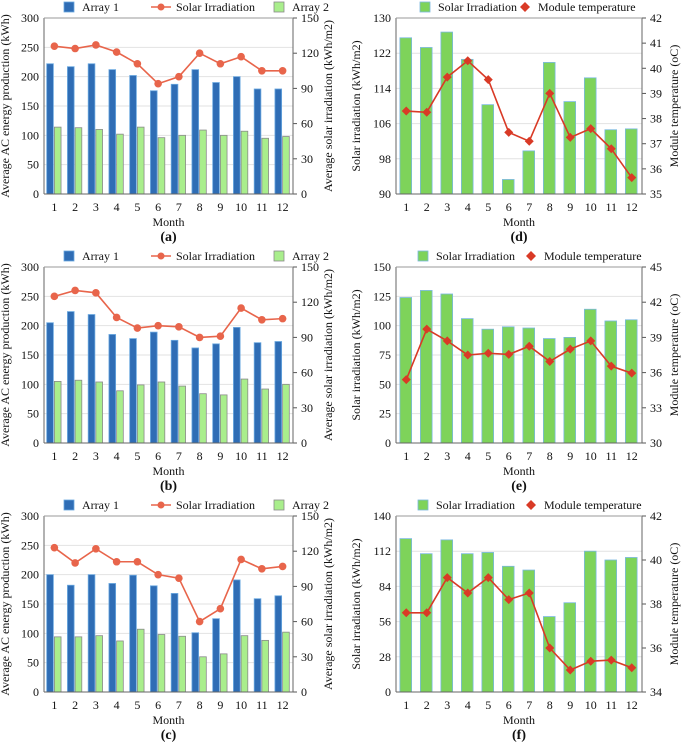  I want to click on y-right-tick-label: 38, so click(656, 119).